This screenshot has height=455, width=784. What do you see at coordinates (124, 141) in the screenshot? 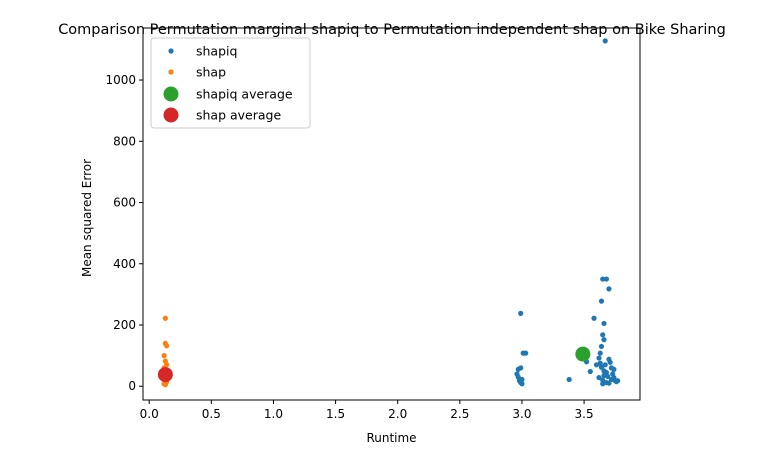
I see `y-tick-label: 800` at bounding box center [124, 141].